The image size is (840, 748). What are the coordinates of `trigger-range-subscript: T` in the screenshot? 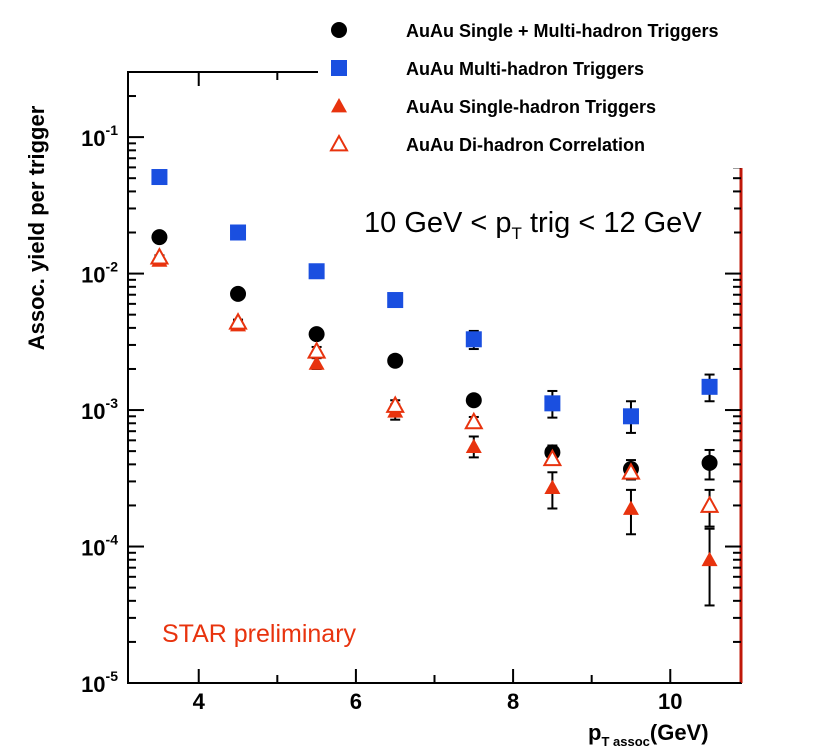 It's located at (517, 233).